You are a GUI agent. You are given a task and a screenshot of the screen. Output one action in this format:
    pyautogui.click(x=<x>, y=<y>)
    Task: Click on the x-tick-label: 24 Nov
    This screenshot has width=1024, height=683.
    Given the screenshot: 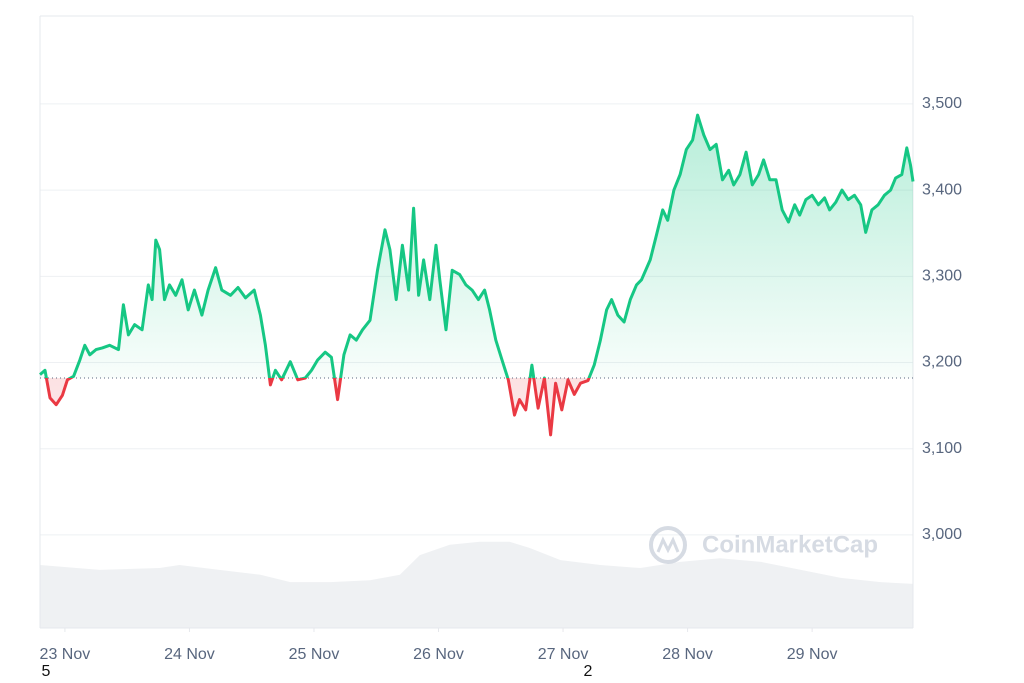 What is the action you would take?
    pyautogui.click(x=189, y=654)
    